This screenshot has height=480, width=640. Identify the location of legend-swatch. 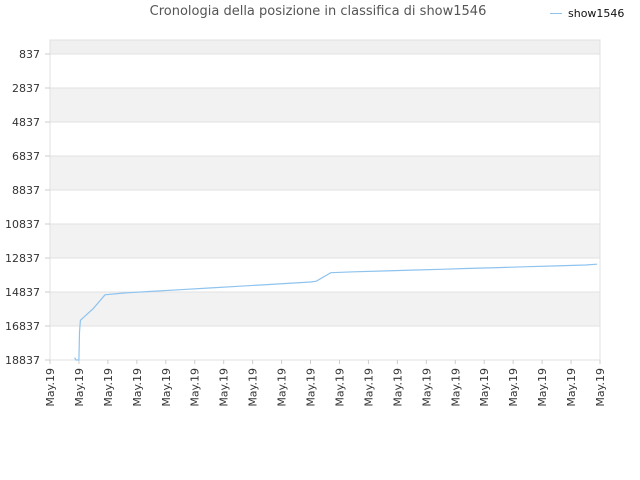
(556, 13).